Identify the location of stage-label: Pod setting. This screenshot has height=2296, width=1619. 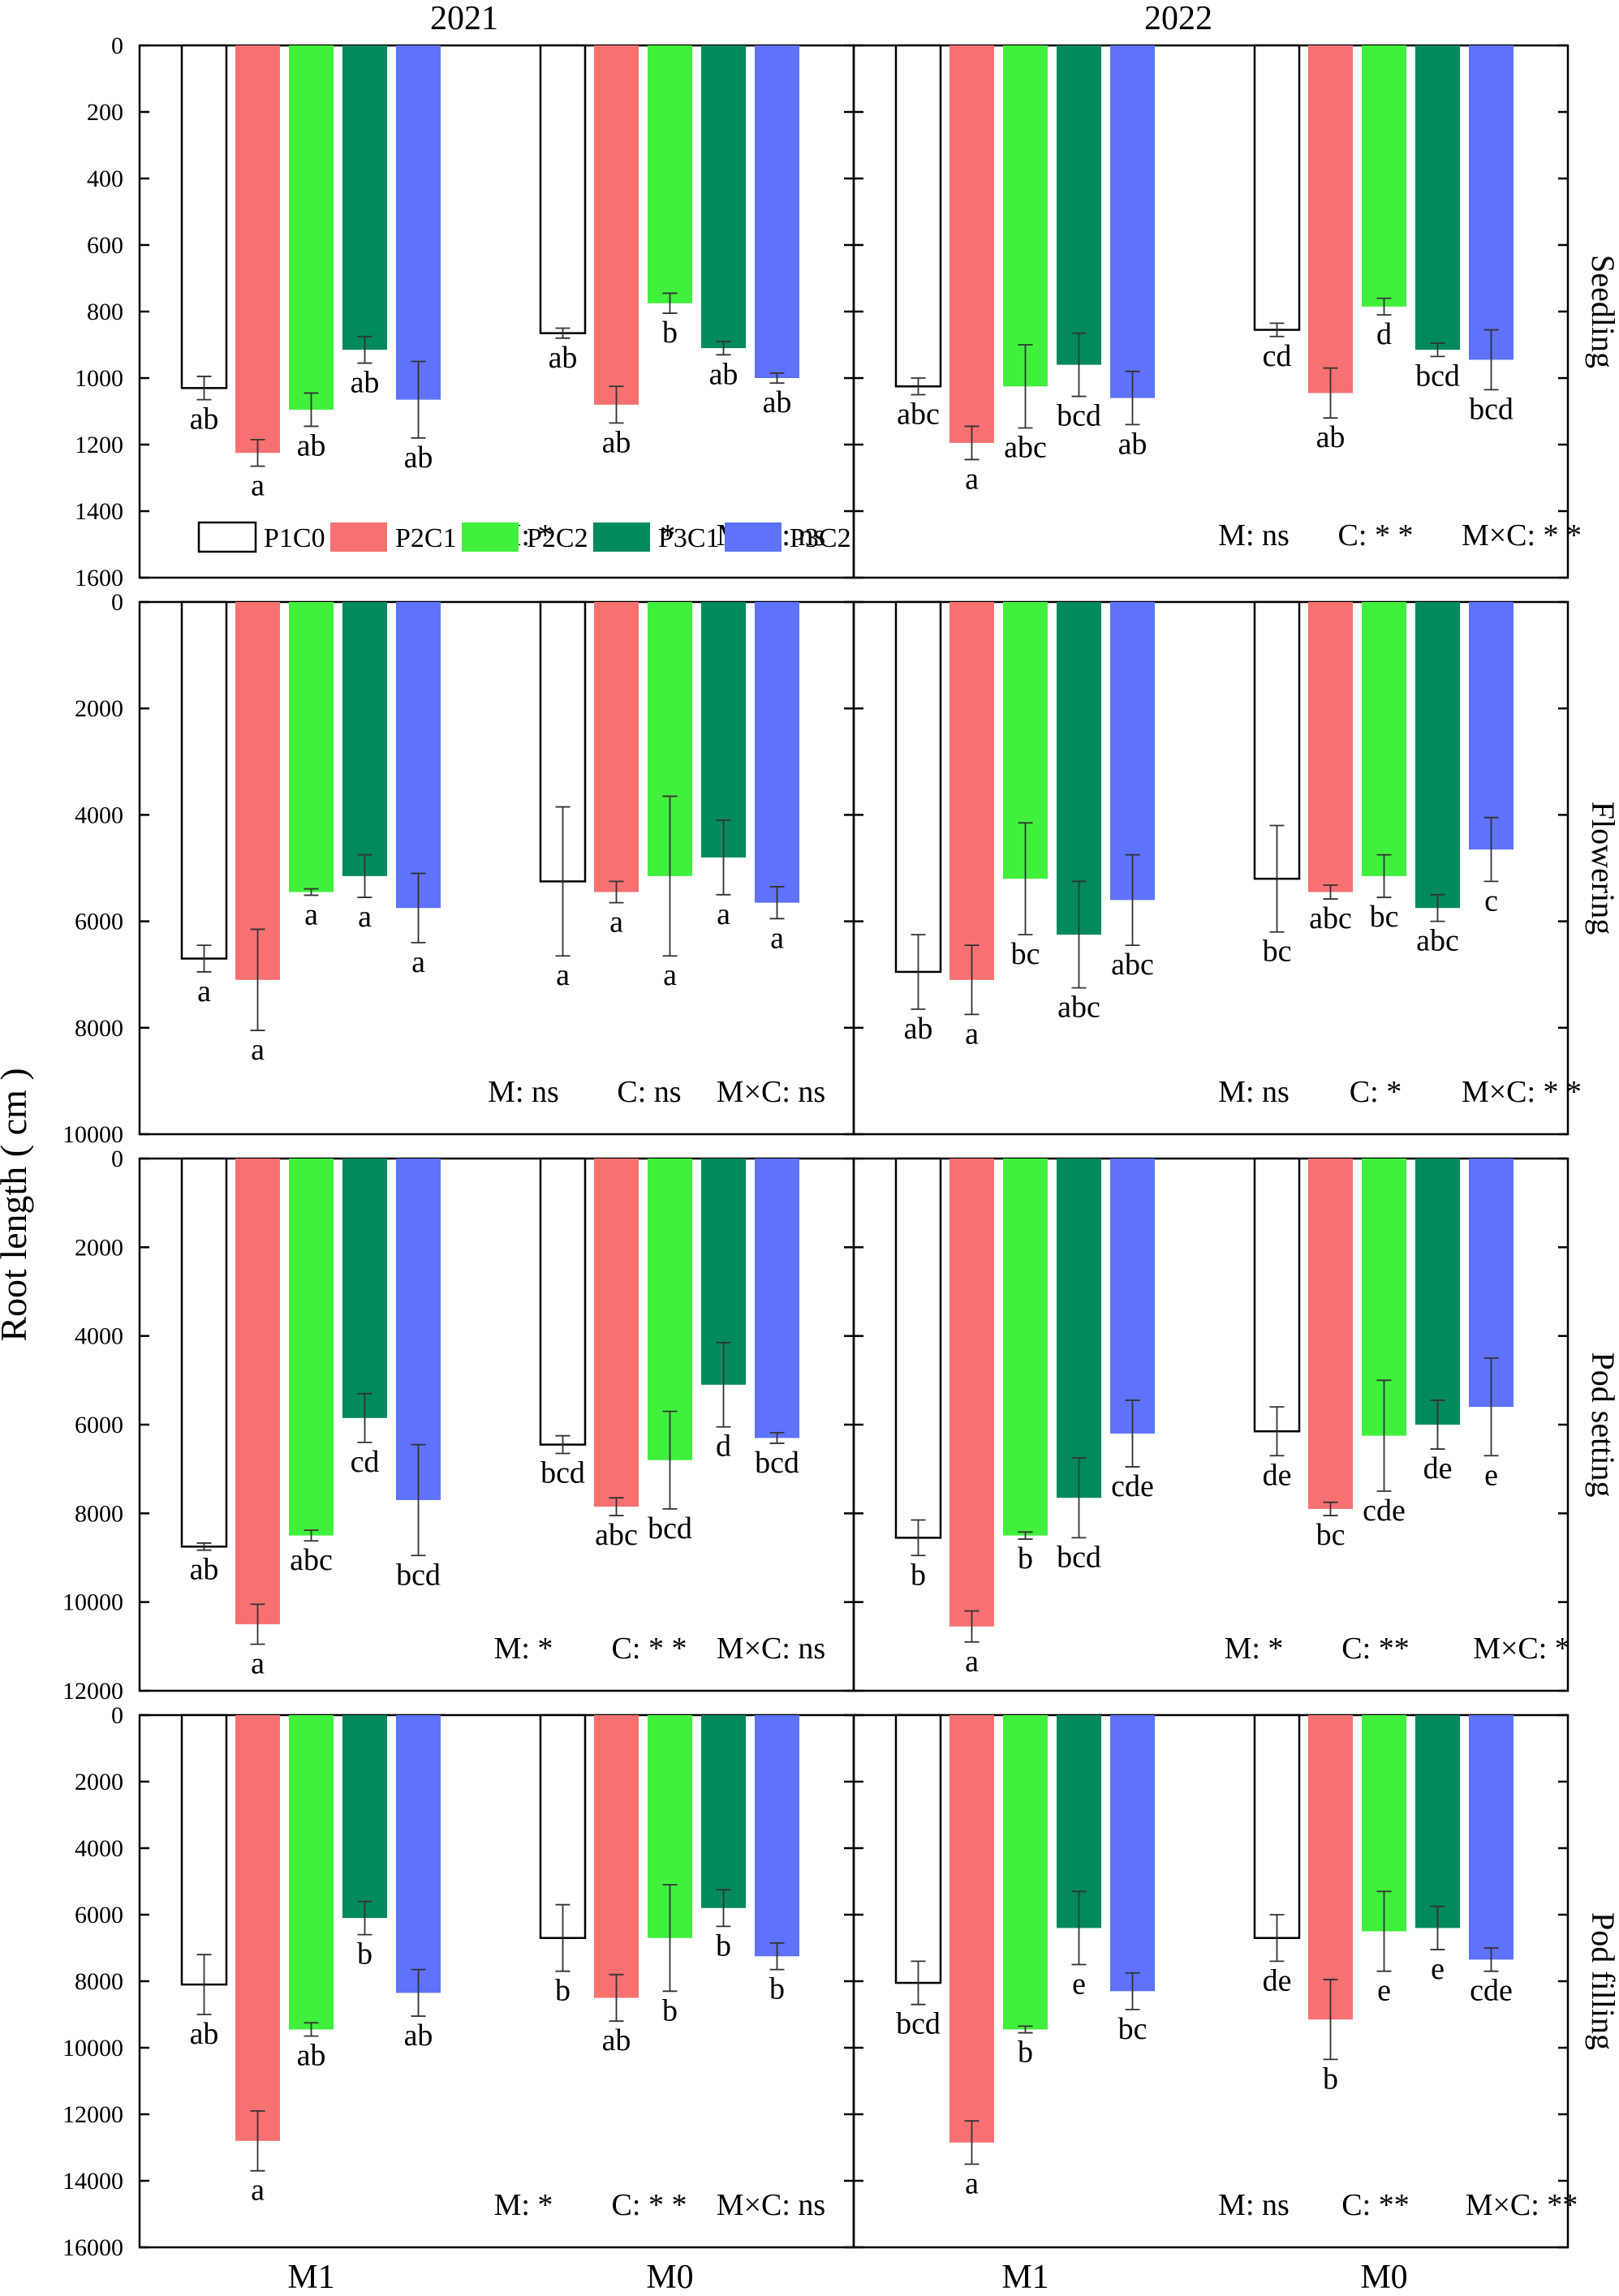
(1602, 1425).